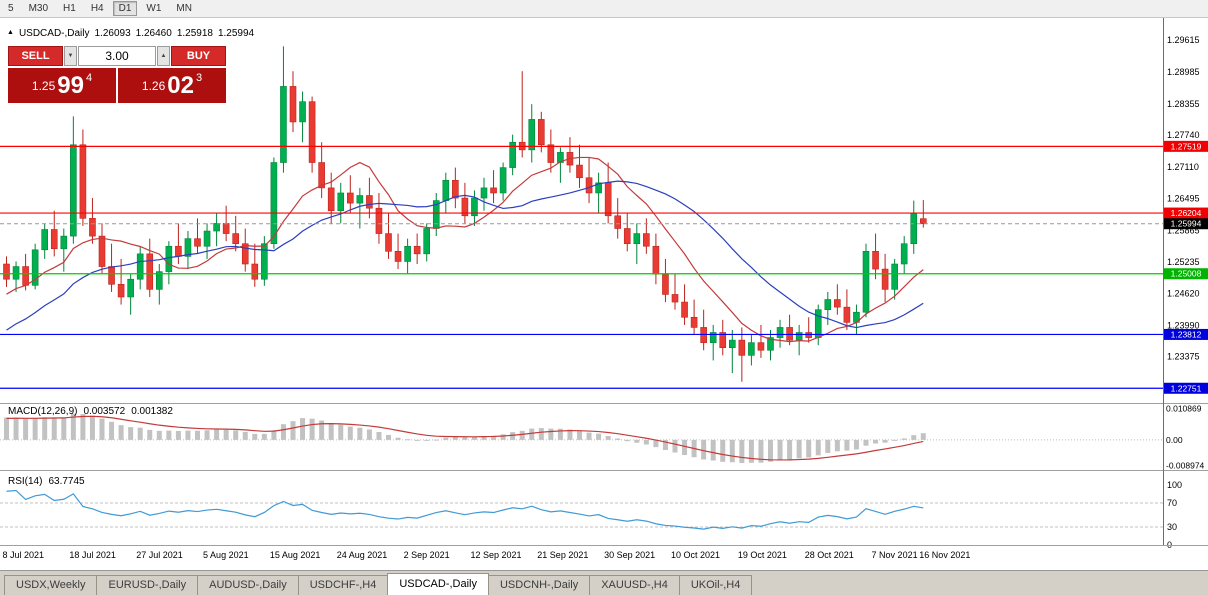 This screenshot has width=1208, height=595. What do you see at coordinates (43, 411) in the screenshot?
I see `macd-name: MACD(12,26,9)` at bounding box center [43, 411].